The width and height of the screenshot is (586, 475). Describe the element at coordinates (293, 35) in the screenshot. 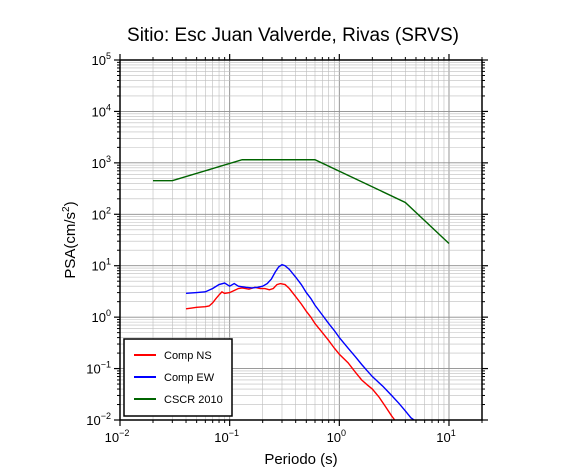

I see `chart-title: Sitio: Esc Juan Valverde, Rivas (SRVS)` at that location.